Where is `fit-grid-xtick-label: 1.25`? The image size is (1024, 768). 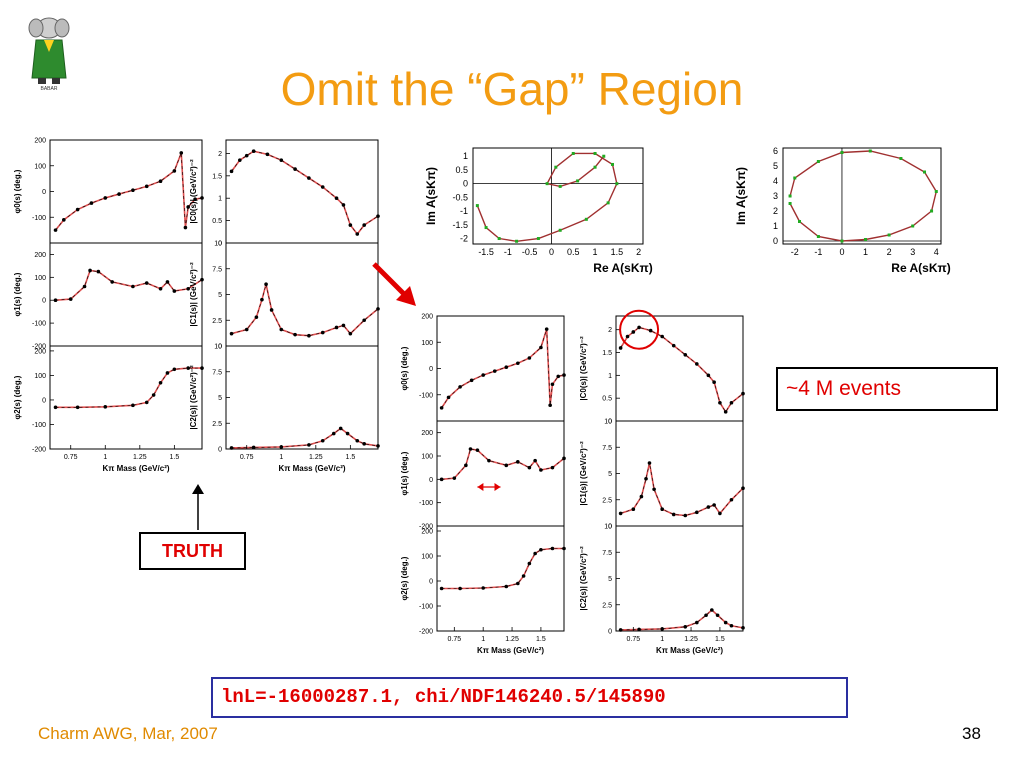 fit-grid-xtick-label: 1.25 is located at coordinates (512, 639).